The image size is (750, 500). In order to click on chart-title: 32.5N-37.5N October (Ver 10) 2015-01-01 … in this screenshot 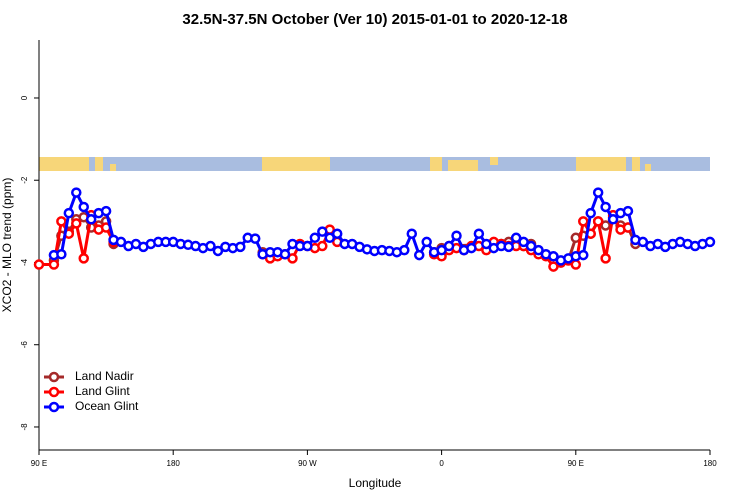, I will do `click(374, 19)`.